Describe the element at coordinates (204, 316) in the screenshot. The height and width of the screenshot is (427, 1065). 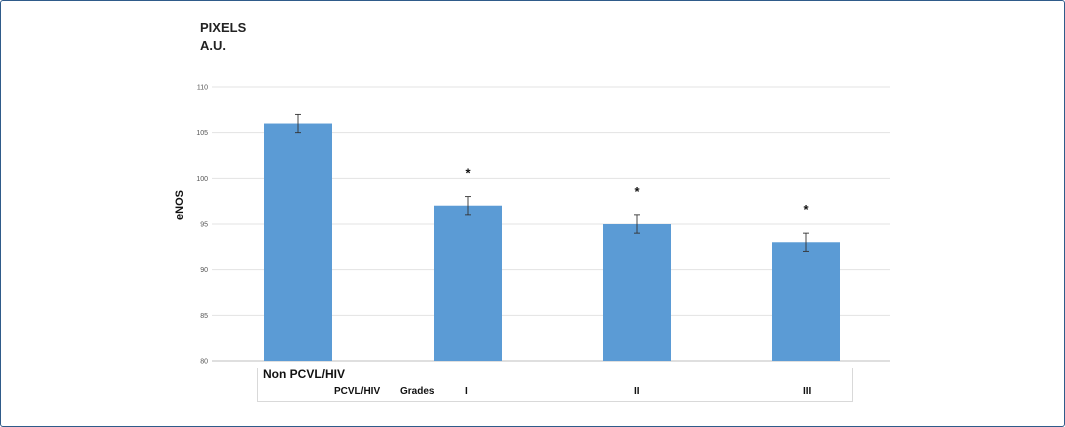
I see `y-tick-85: 85` at that location.